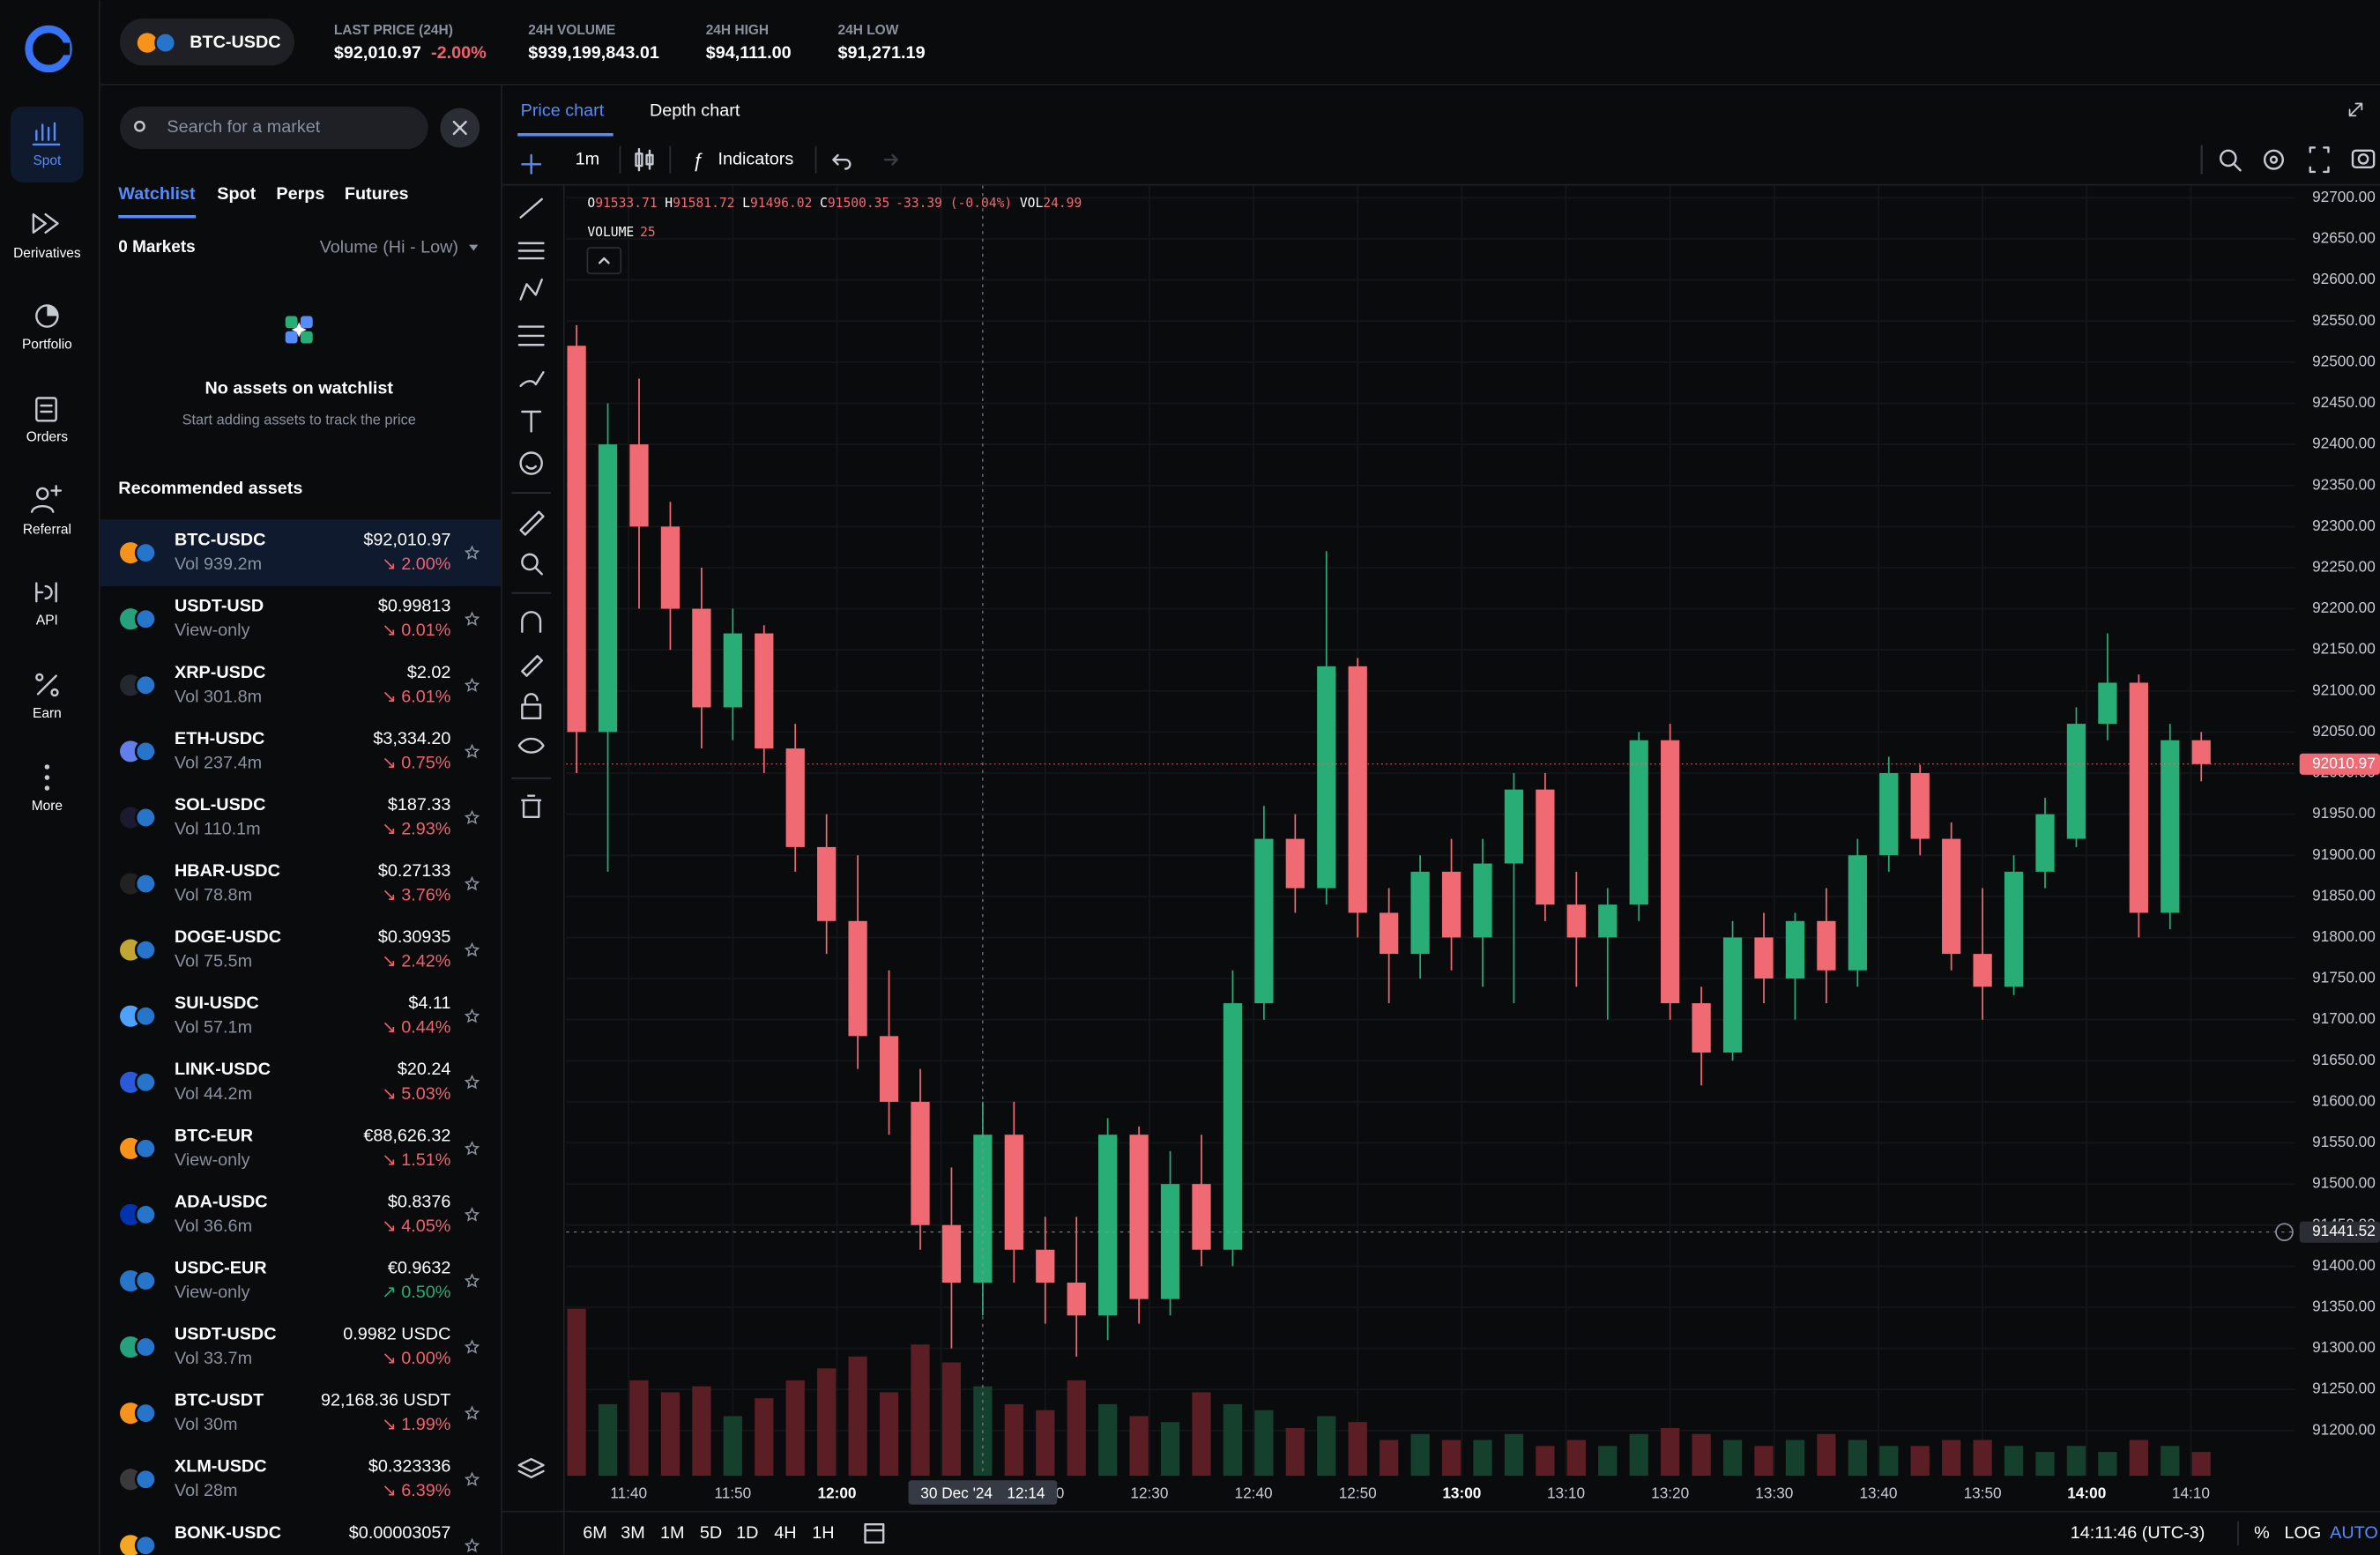 The height and width of the screenshot is (1555, 2380). What do you see at coordinates (47, 713) in the screenshot?
I see `nav-item: Earn` at bounding box center [47, 713].